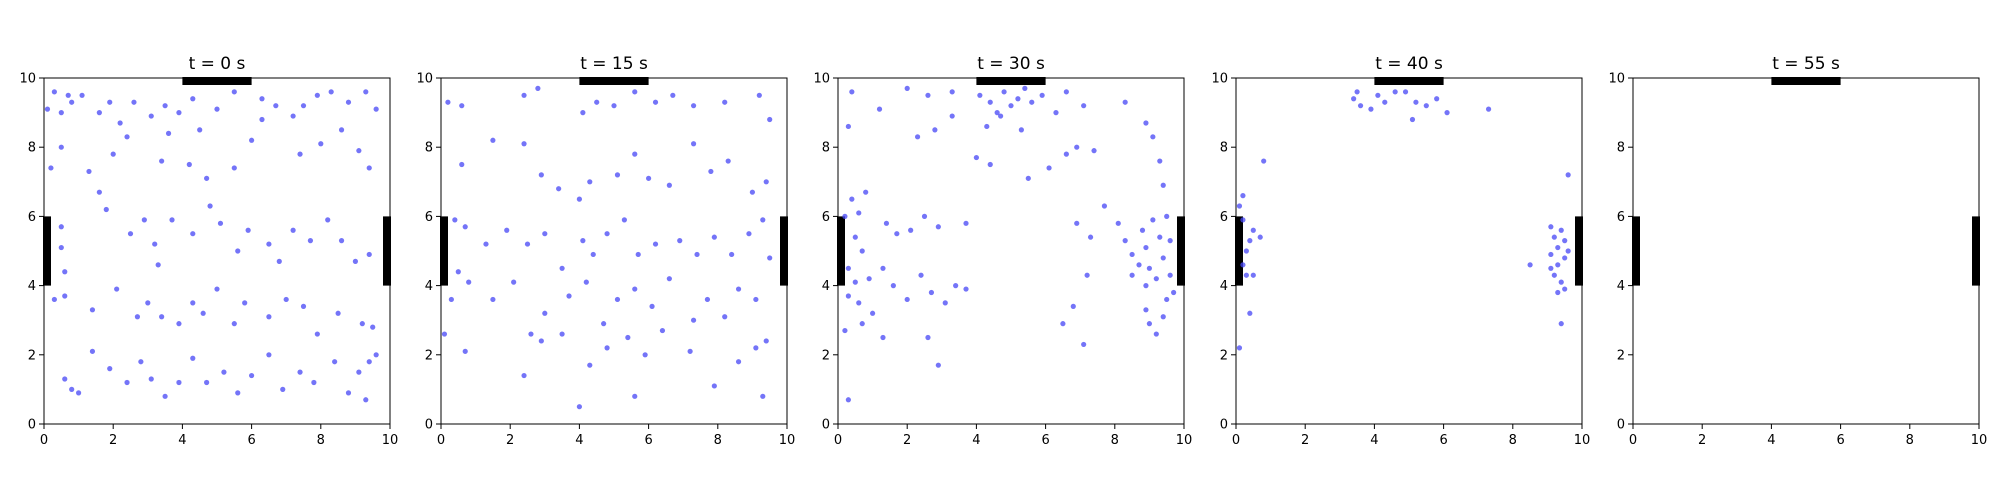  Describe the element at coordinates (1400, 251) in the screenshot. I see `panel-3: t = 40 s 0 2 4 6 8 10 0 2 4 6 8 10` at that location.